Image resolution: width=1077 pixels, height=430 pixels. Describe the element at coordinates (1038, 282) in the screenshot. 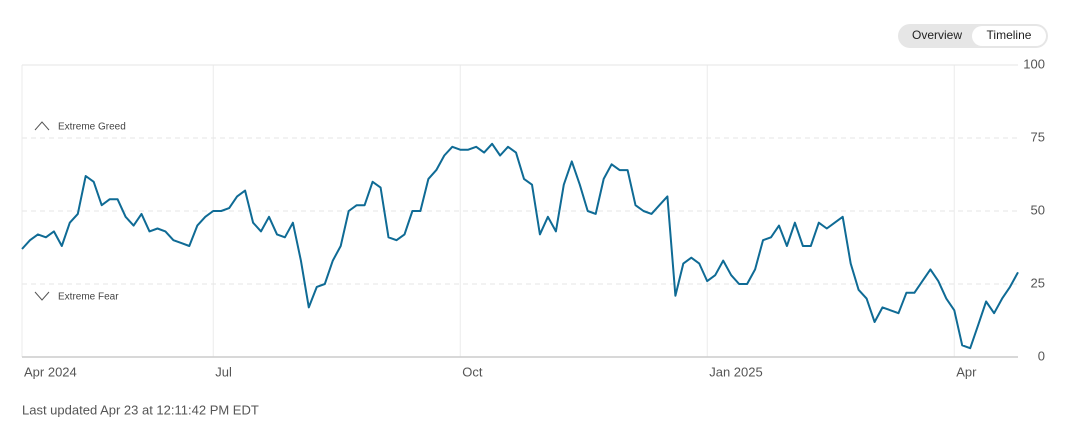

I see `y-tick-label: 25` at that location.